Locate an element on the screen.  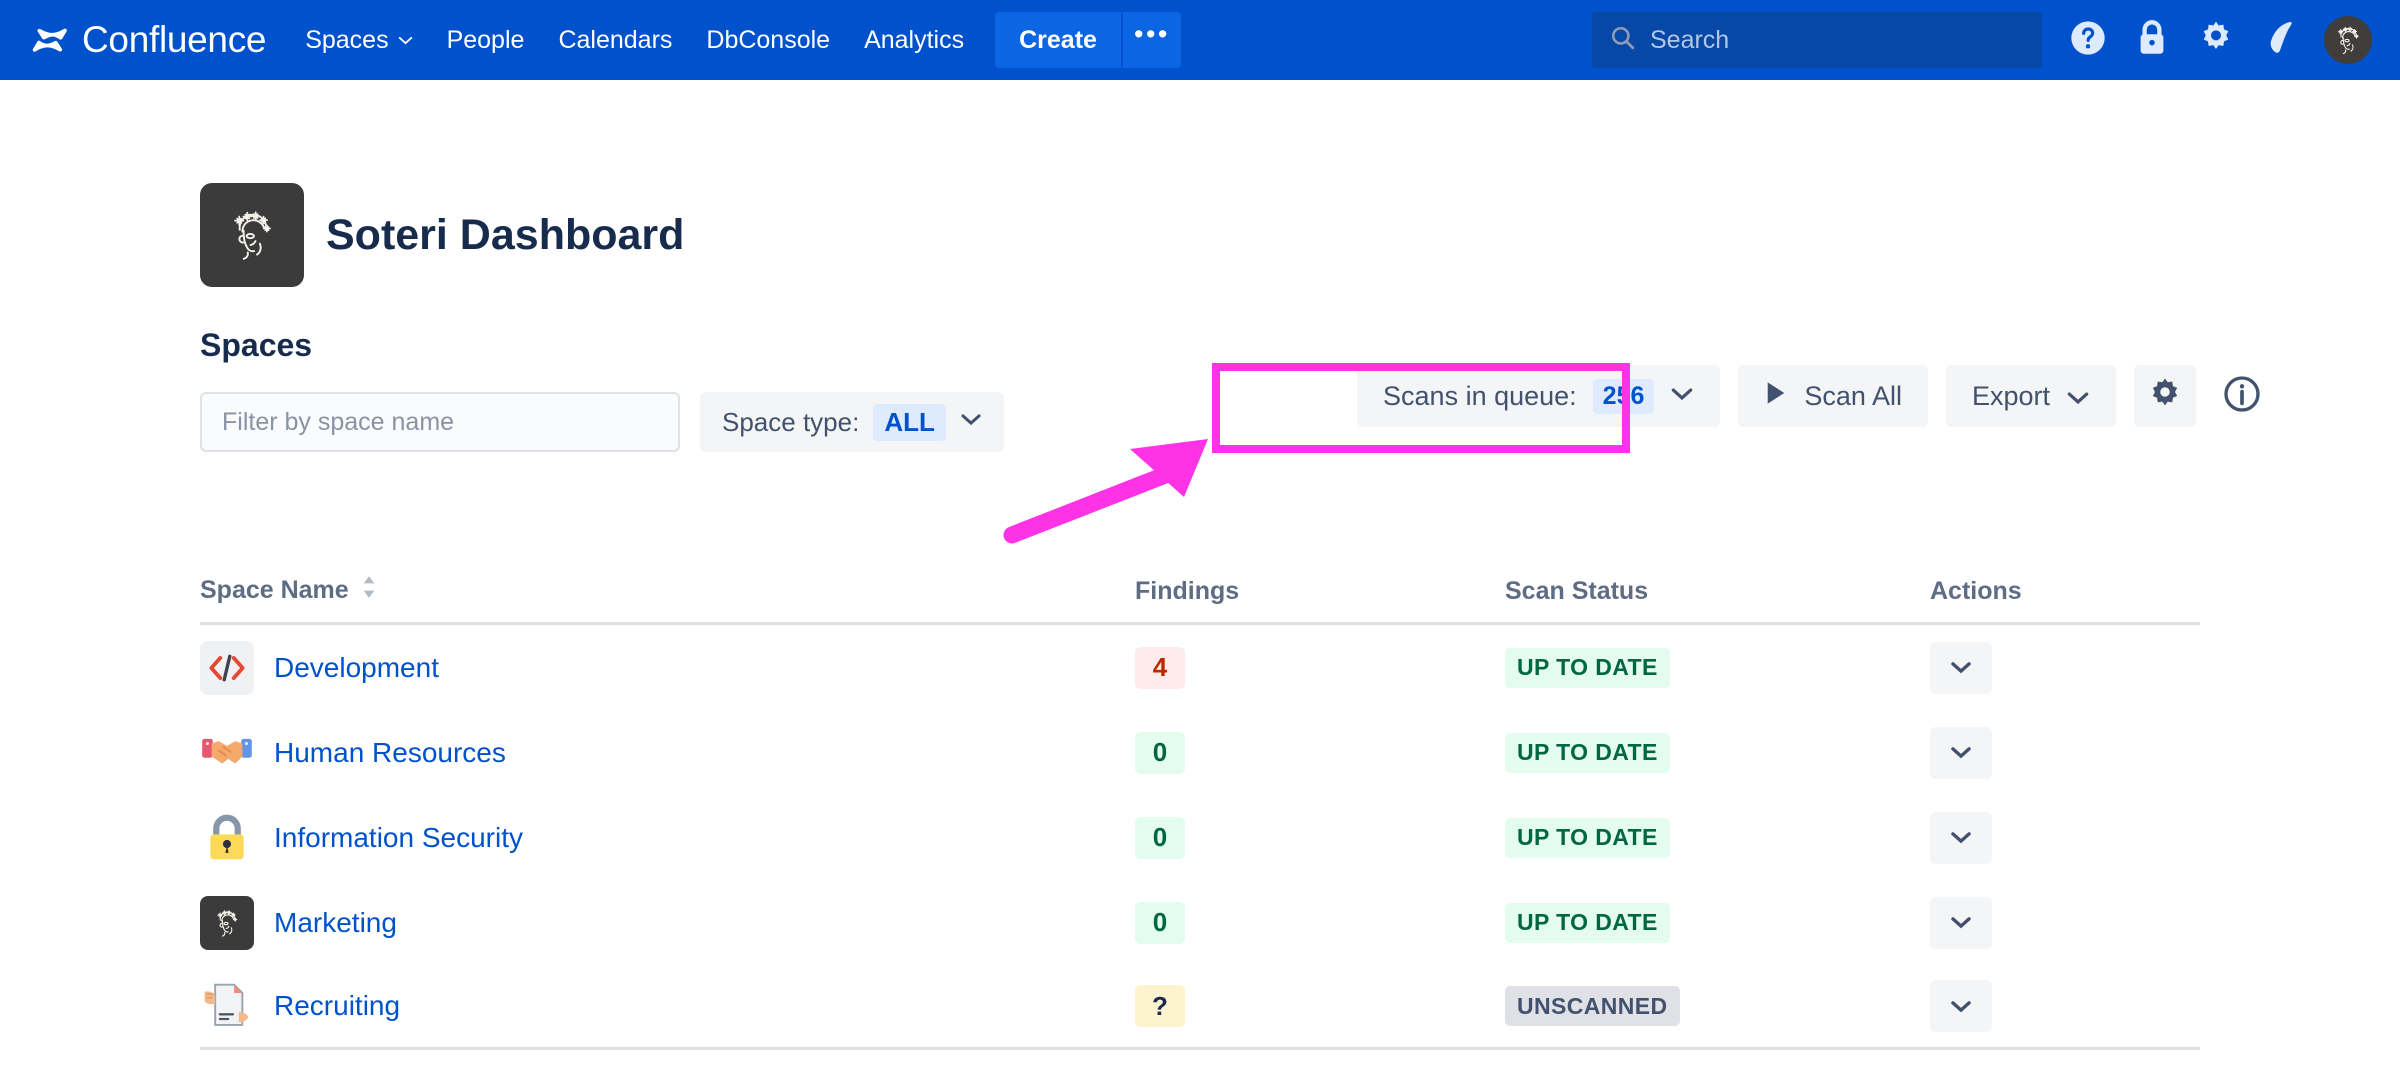
space-link: Information Security is located at coordinates (398, 837).